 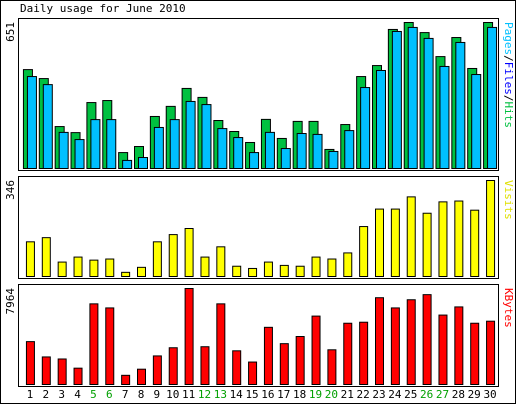 I want to click on x-tick-label: 13, so click(x=220, y=394).